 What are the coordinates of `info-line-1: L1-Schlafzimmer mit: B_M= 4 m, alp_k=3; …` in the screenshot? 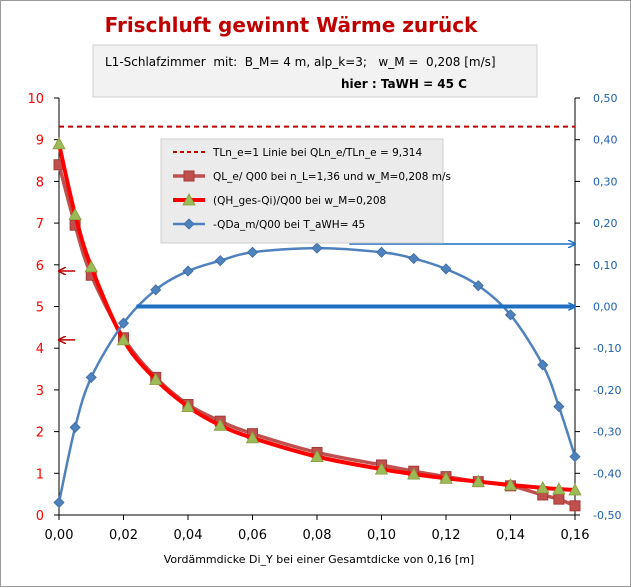 It's located at (300, 62).